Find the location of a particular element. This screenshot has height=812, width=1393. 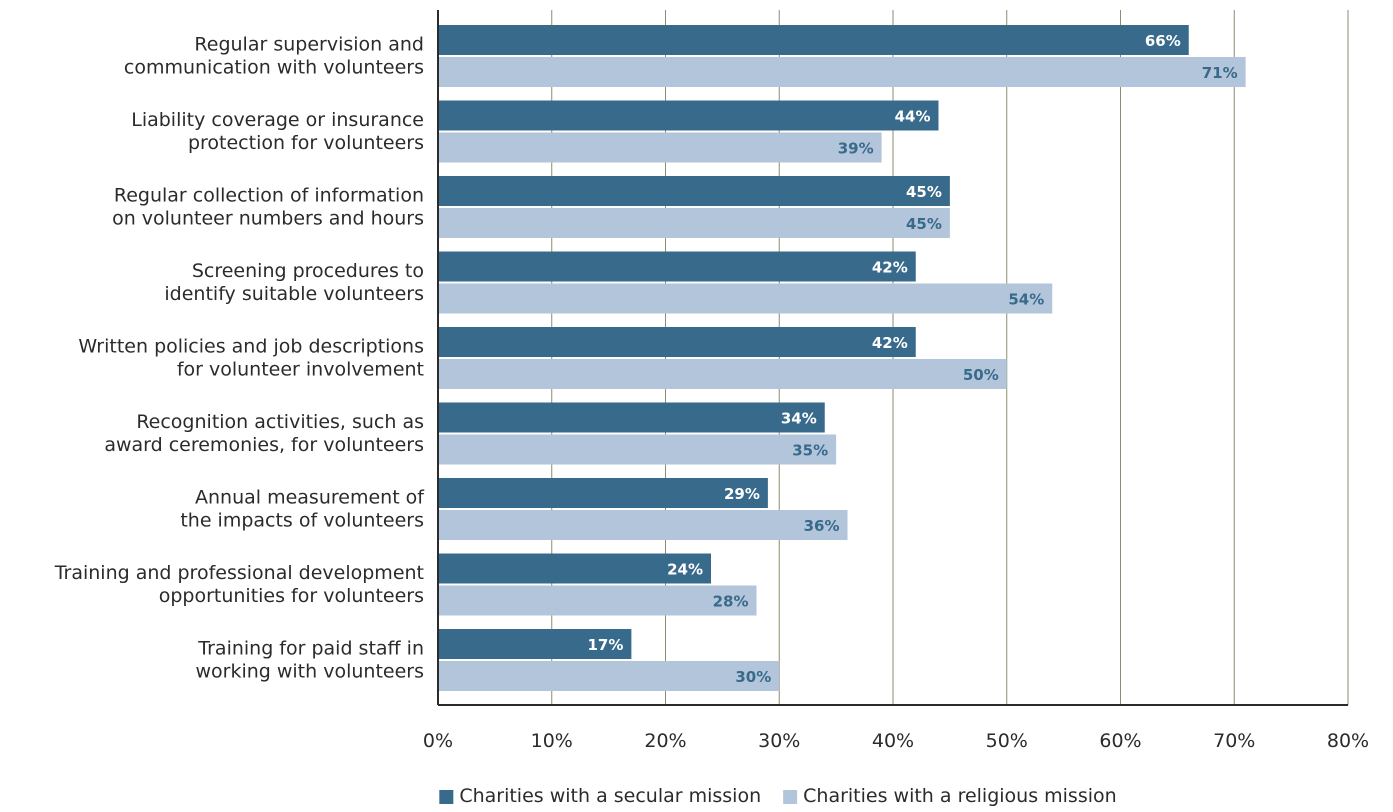

data-label-s1-c4: 50% is located at coordinates (981, 375).